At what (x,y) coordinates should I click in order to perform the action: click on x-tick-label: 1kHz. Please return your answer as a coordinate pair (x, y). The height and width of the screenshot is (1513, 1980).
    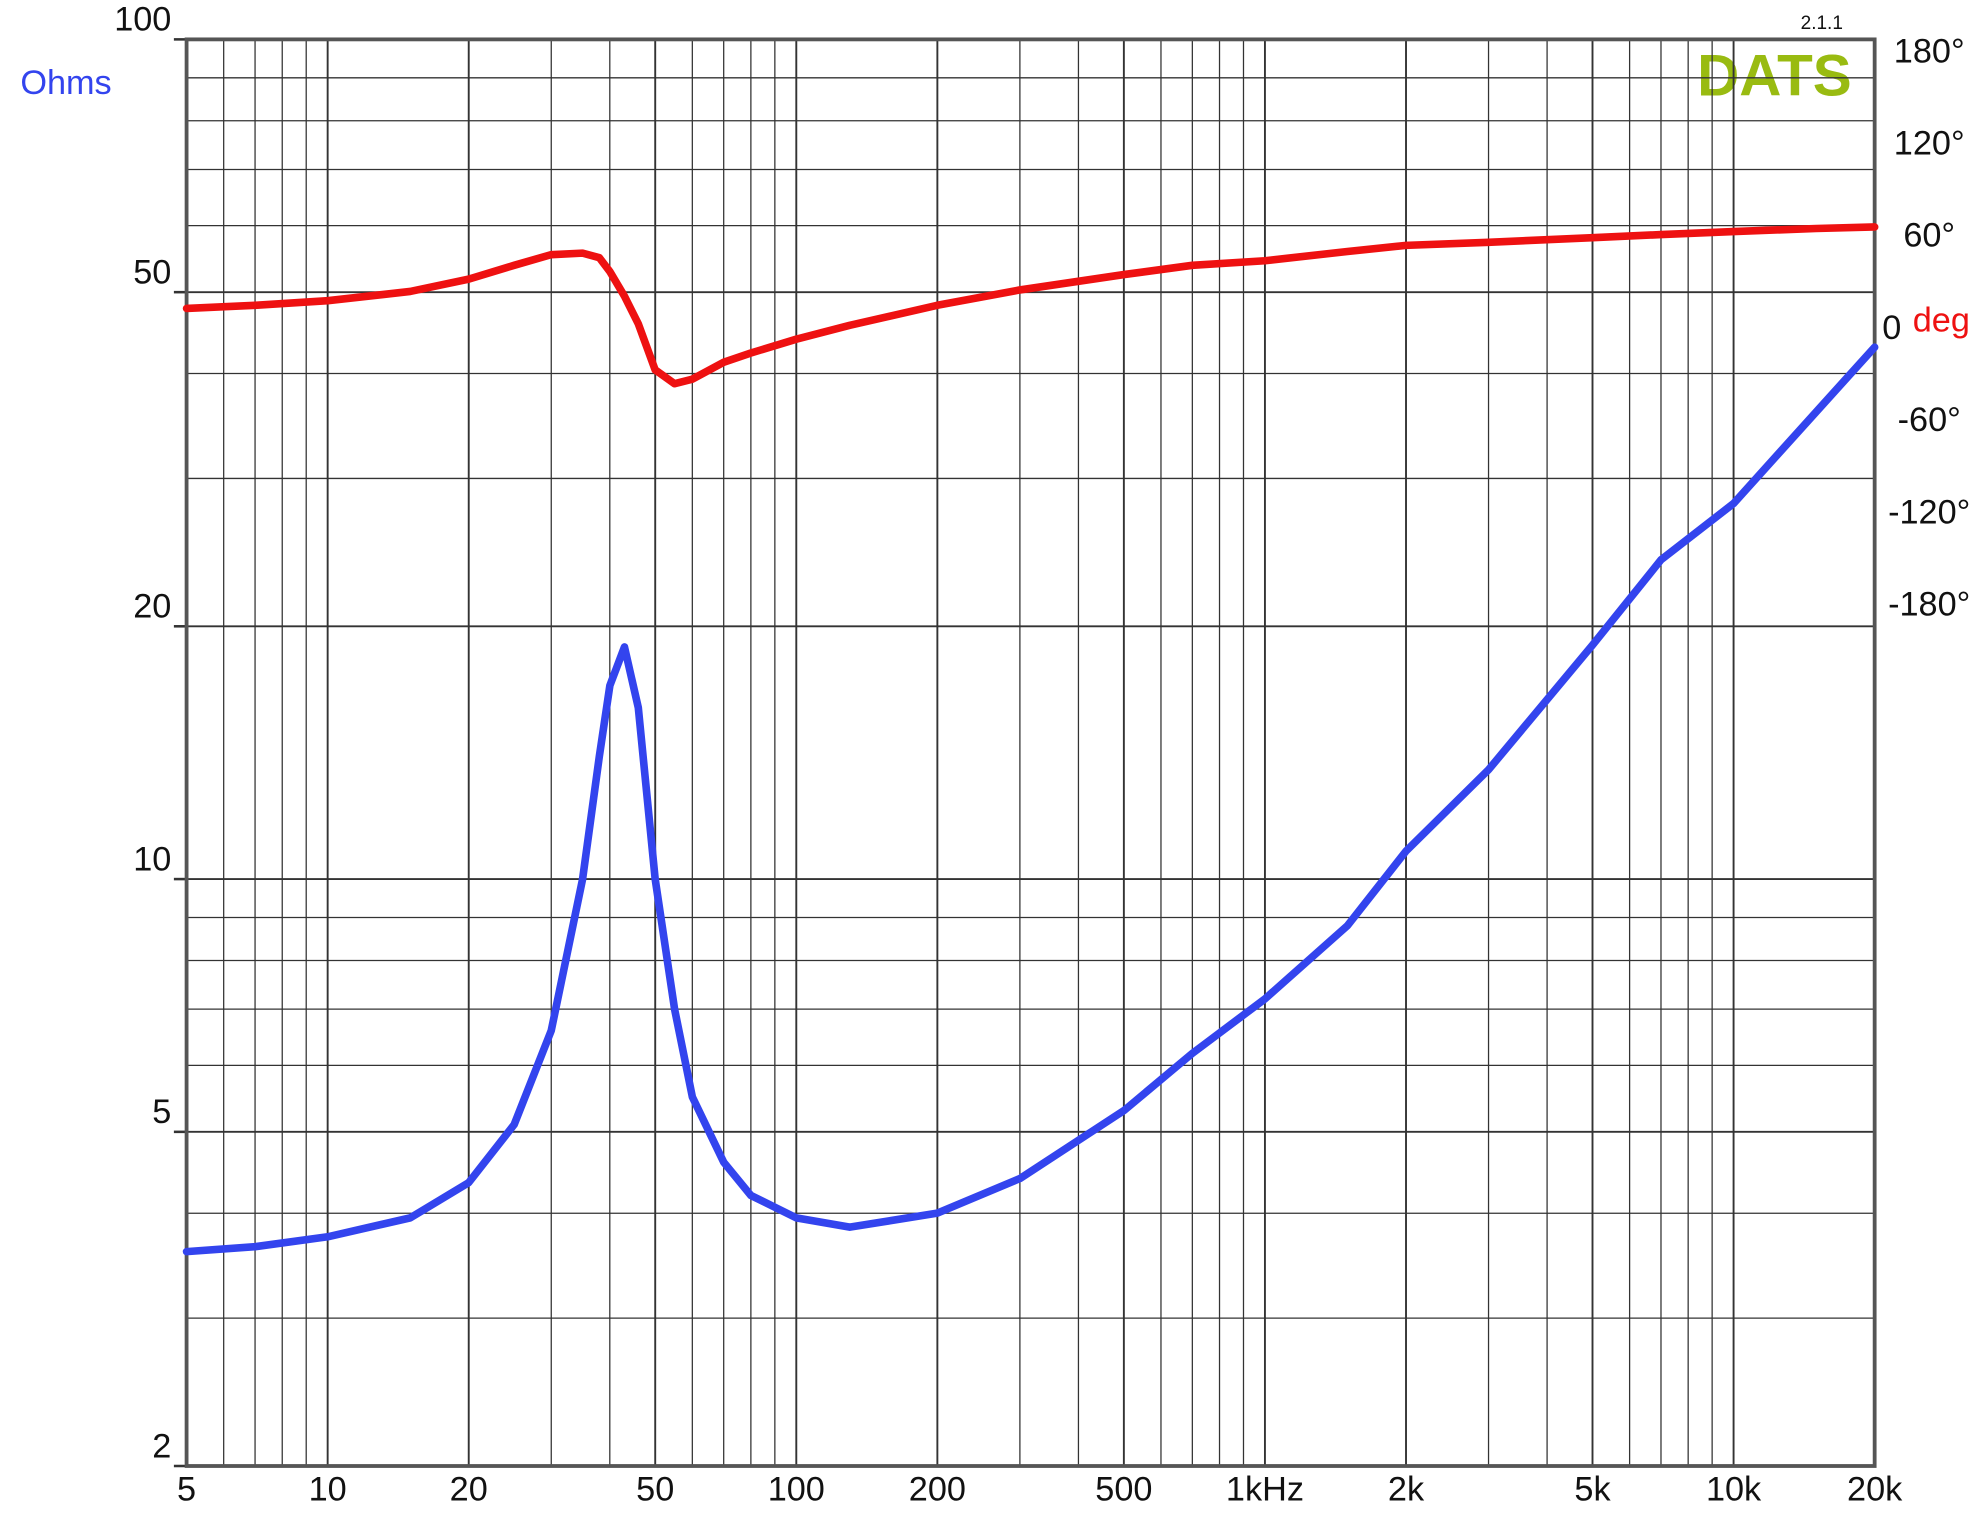
    Looking at the image, I should click on (1265, 1489).